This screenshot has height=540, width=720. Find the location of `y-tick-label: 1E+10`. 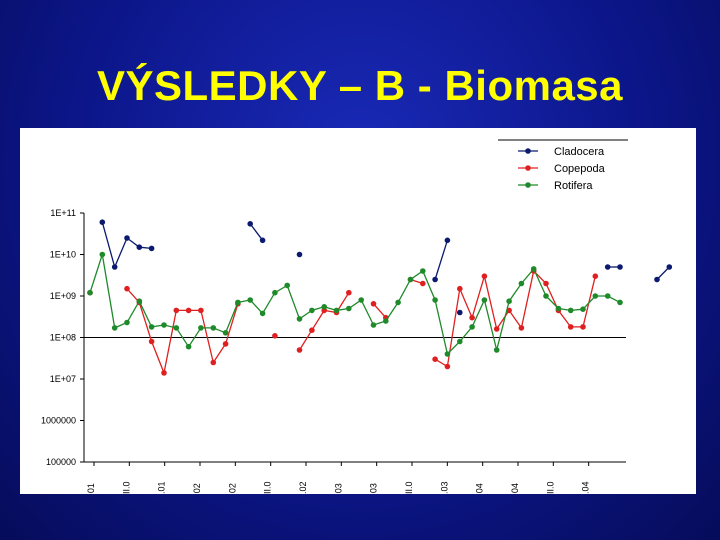

y-tick-label: 1E+10 is located at coordinates (63, 255).